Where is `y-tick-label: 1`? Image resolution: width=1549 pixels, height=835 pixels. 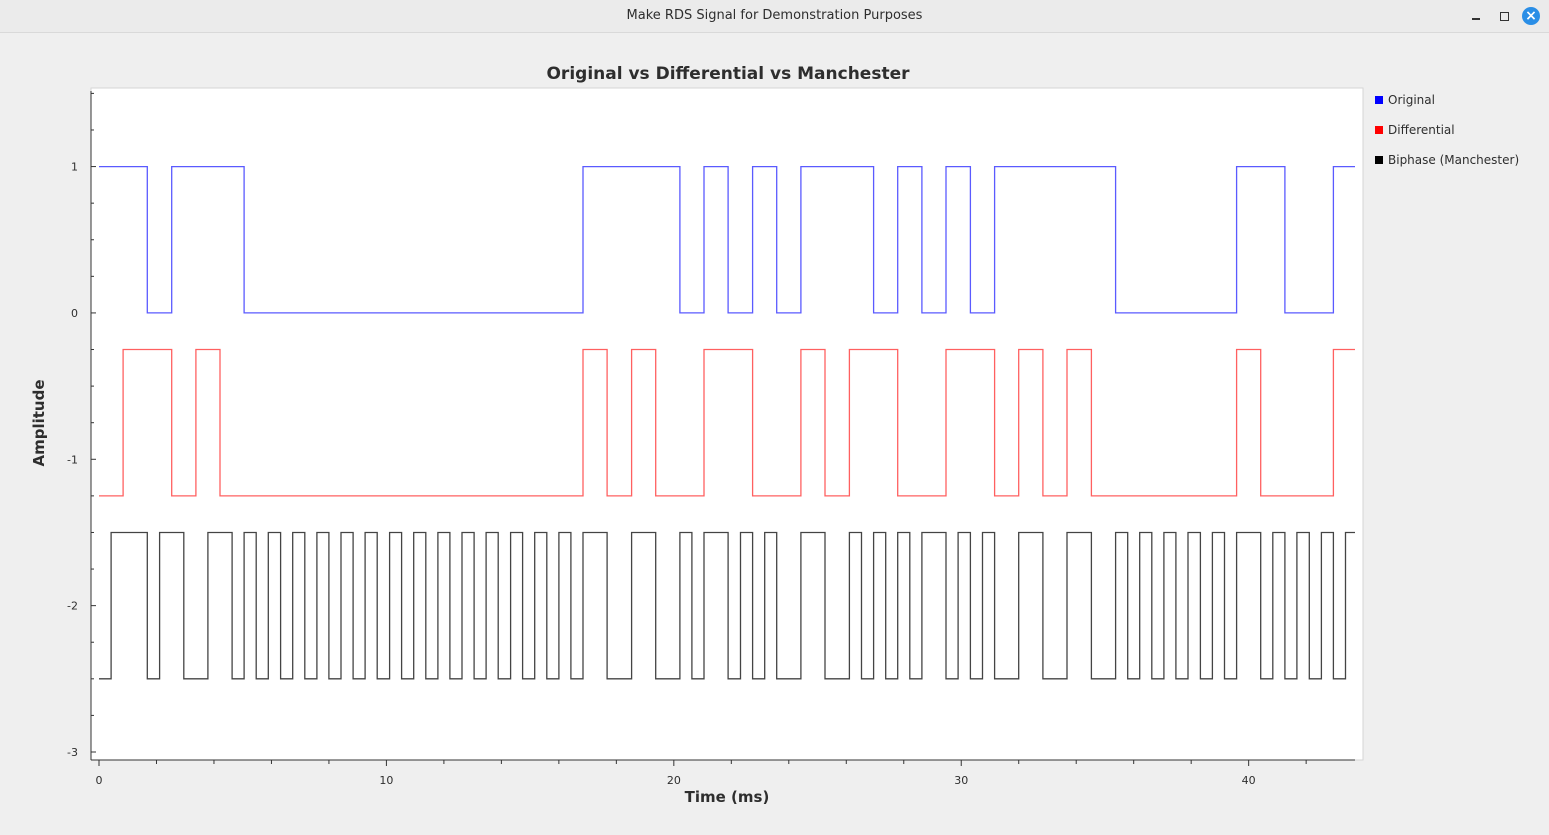
y-tick-label: 1 is located at coordinates (74, 167).